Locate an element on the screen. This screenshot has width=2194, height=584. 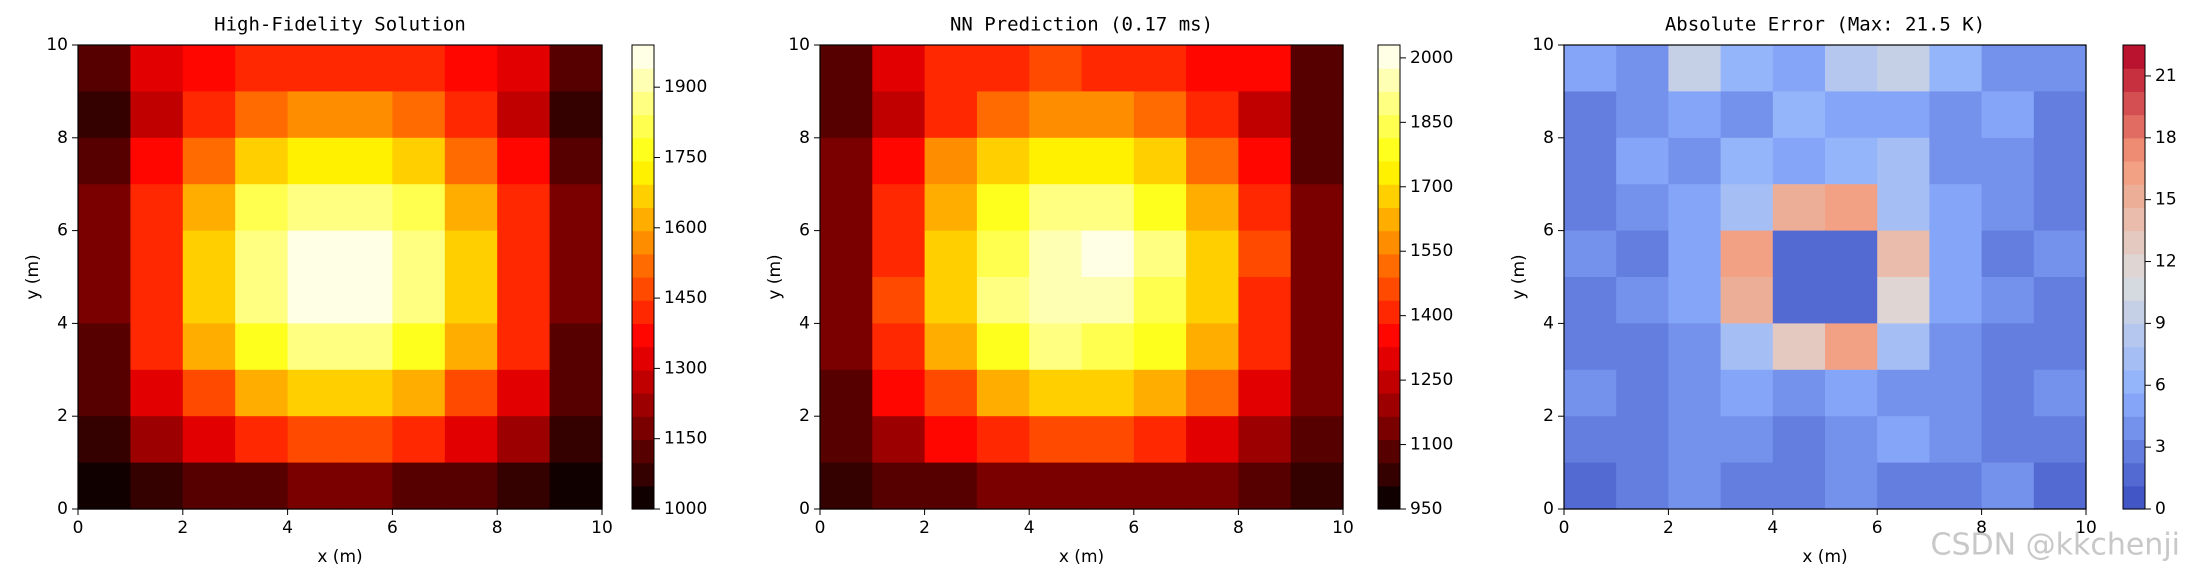
x-tick-label: 10 is located at coordinates (1343, 528).